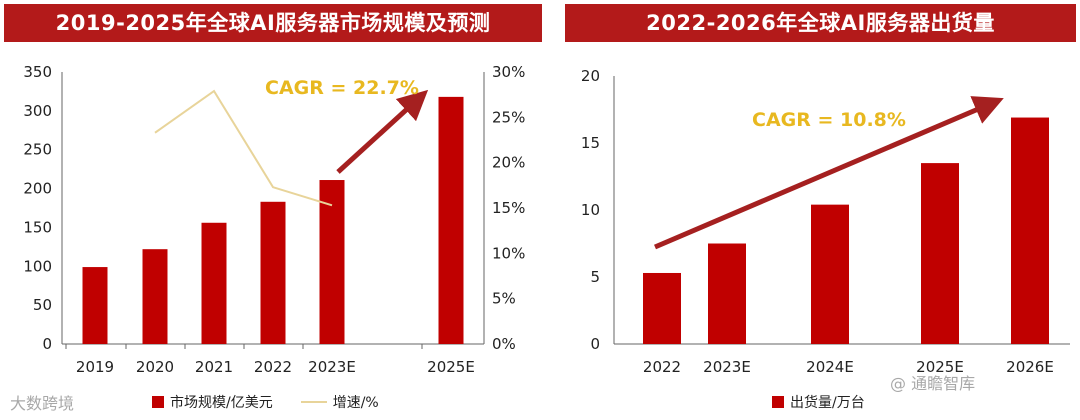 The image size is (1080, 420). Describe the element at coordinates (214, 367) in the screenshot. I see `x-tick-label: 2021` at that location.